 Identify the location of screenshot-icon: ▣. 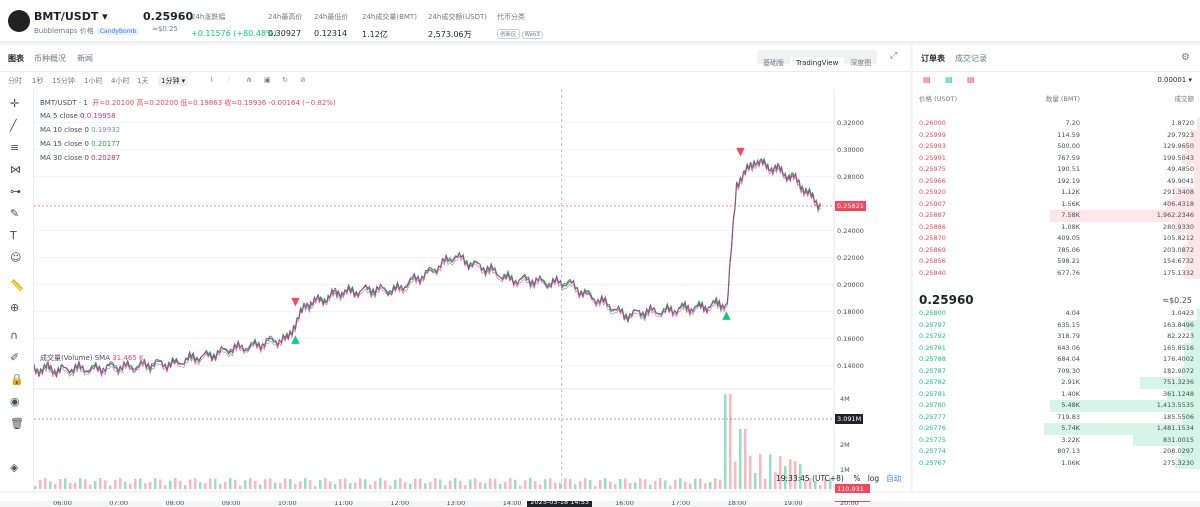
(267, 80).